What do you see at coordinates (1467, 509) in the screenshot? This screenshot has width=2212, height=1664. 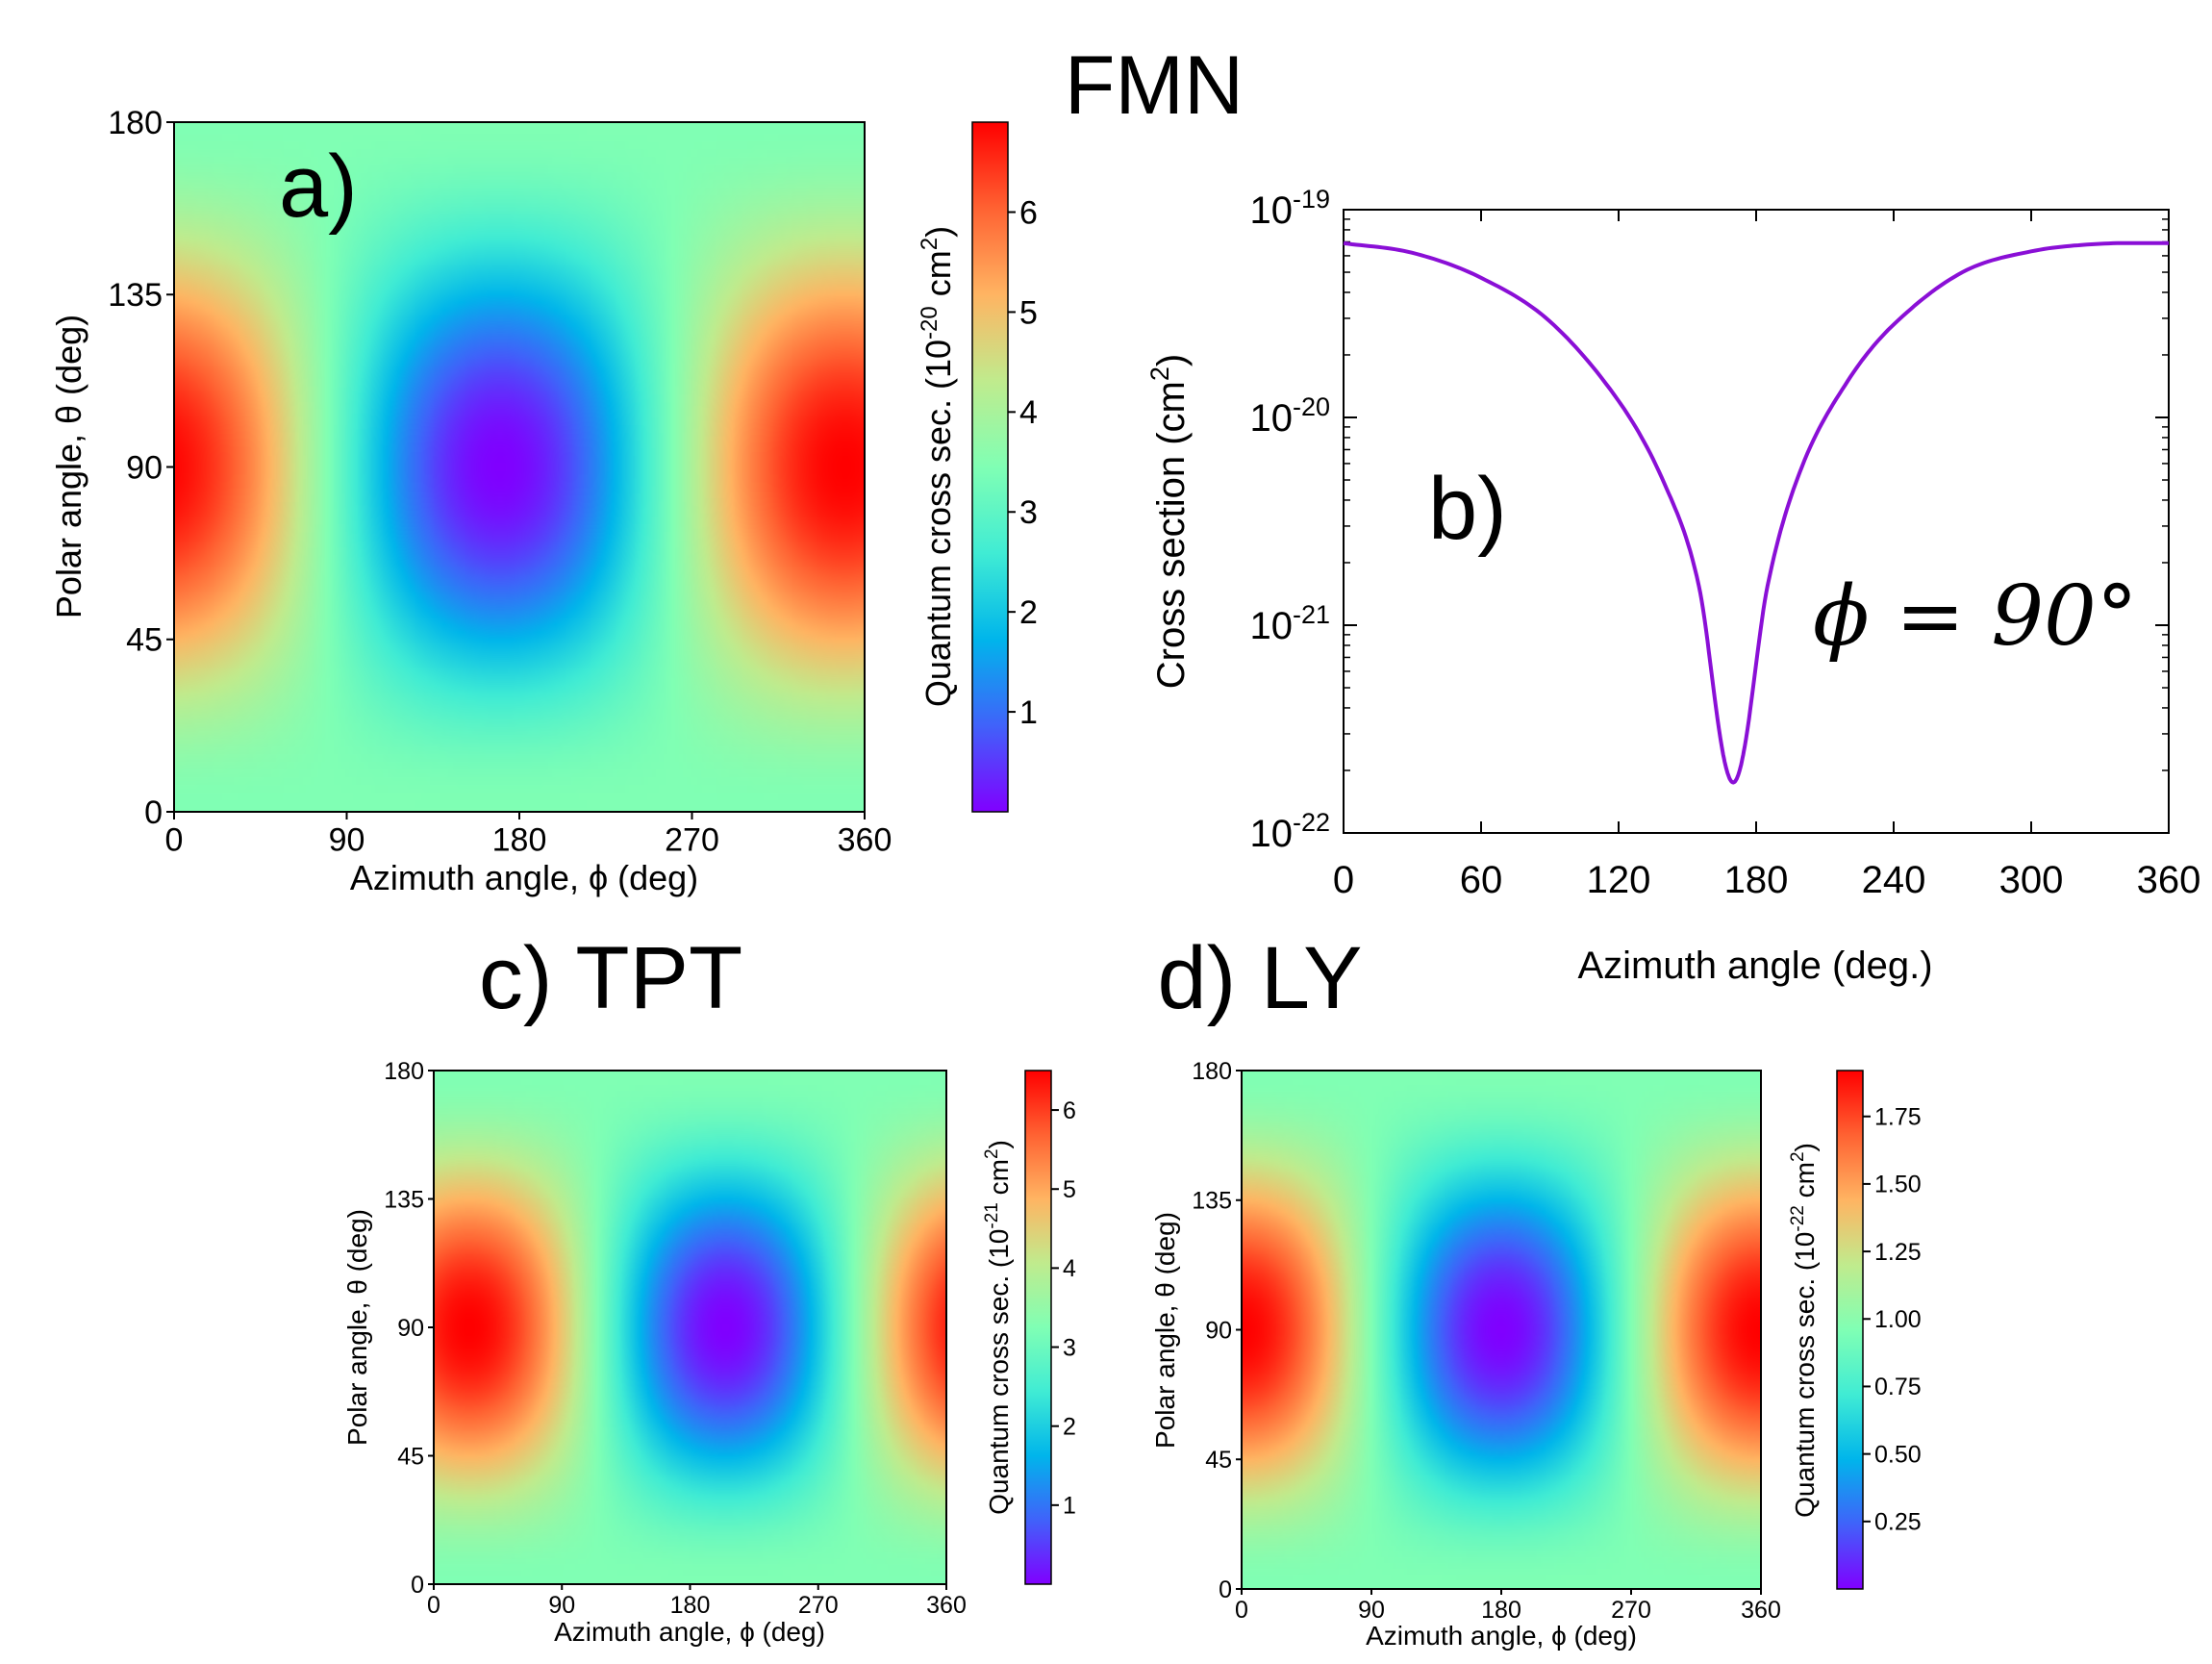 I see `panel-b-label: b)` at bounding box center [1467, 509].